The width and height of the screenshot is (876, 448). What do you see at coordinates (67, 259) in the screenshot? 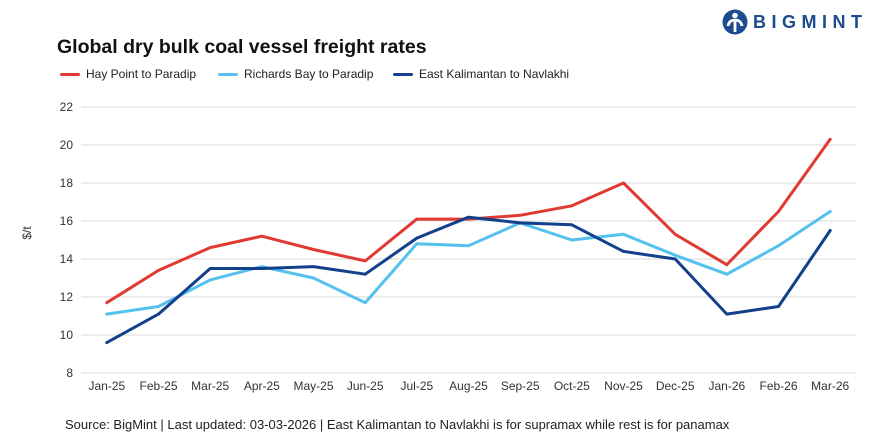
I see `y-tick-label: 14` at bounding box center [67, 259].